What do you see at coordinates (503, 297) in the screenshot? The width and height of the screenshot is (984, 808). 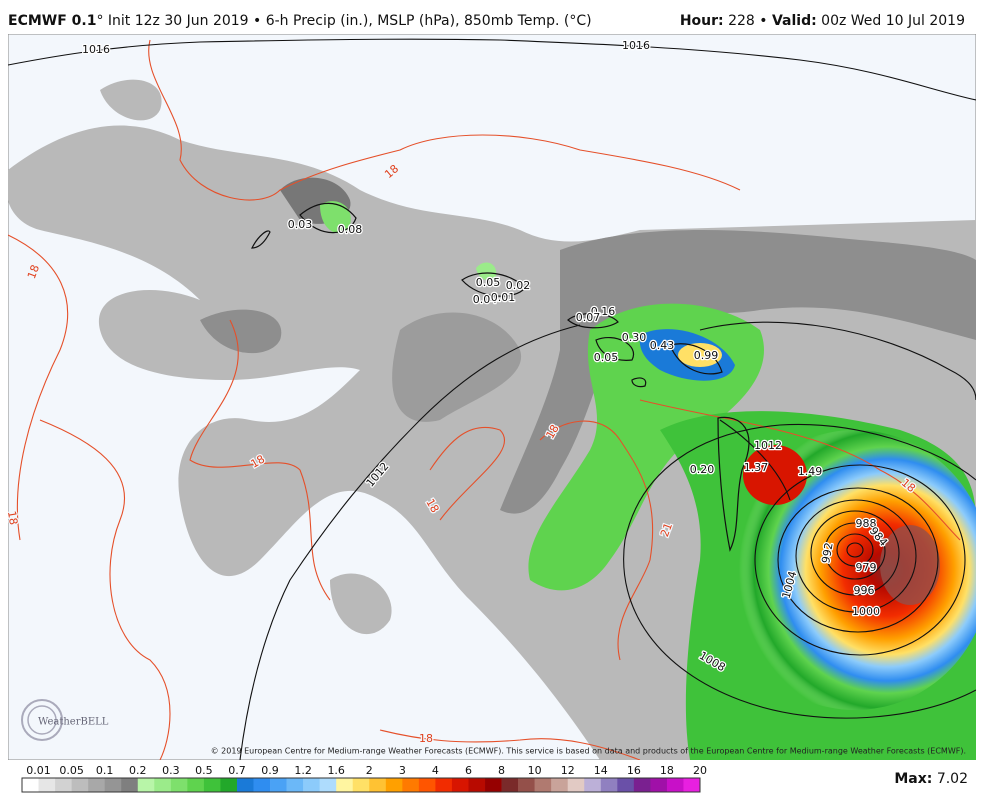 I see `precip-label: 0.01` at bounding box center [503, 297].